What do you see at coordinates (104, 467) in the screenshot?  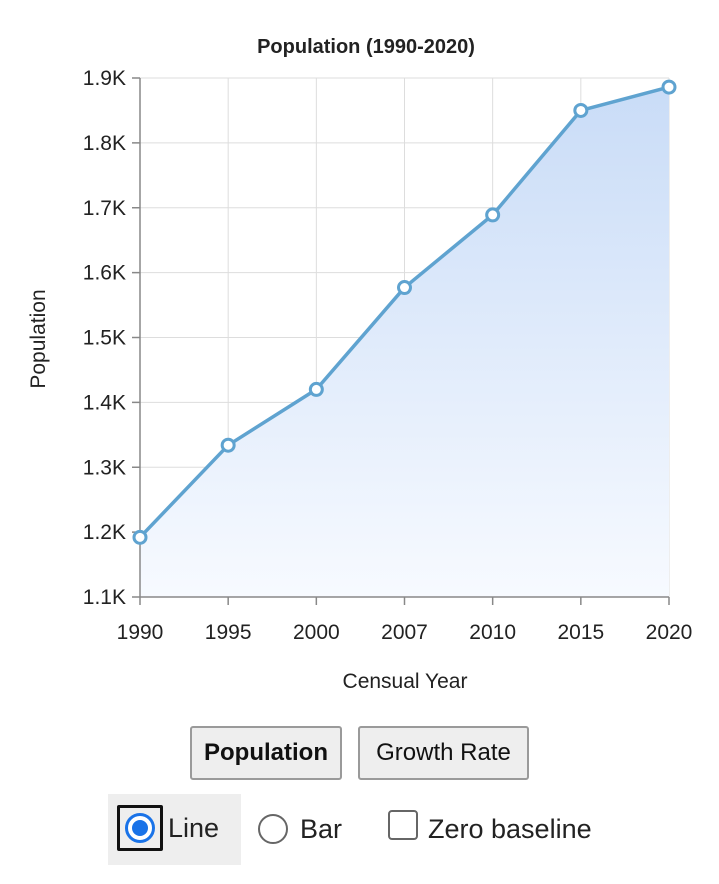 I see `y-tick-label: 1.3K` at bounding box center [104, 467].